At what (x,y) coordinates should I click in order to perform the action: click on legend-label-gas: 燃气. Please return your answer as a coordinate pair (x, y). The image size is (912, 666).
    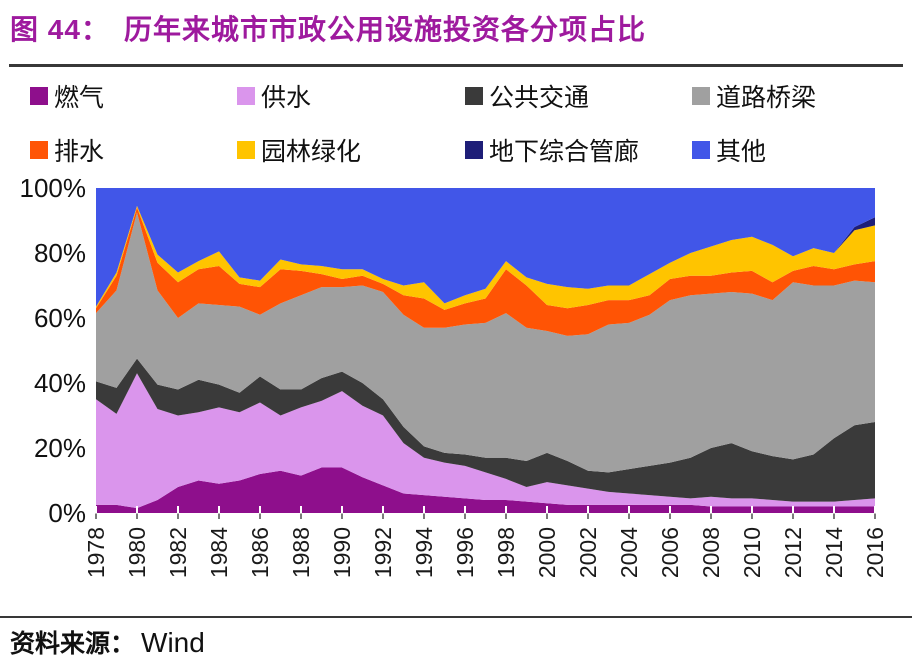
    Looking at the image, I should click on (79, 98).